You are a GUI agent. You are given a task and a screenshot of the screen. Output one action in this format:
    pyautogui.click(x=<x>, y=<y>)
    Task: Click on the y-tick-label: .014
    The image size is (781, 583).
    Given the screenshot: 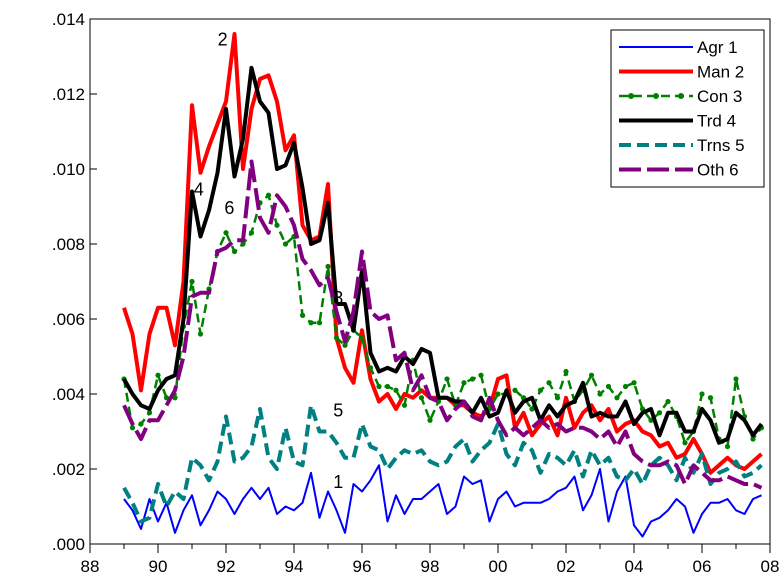 What is the action you would take?
    pyautogui.click(x=68, y=19)
    